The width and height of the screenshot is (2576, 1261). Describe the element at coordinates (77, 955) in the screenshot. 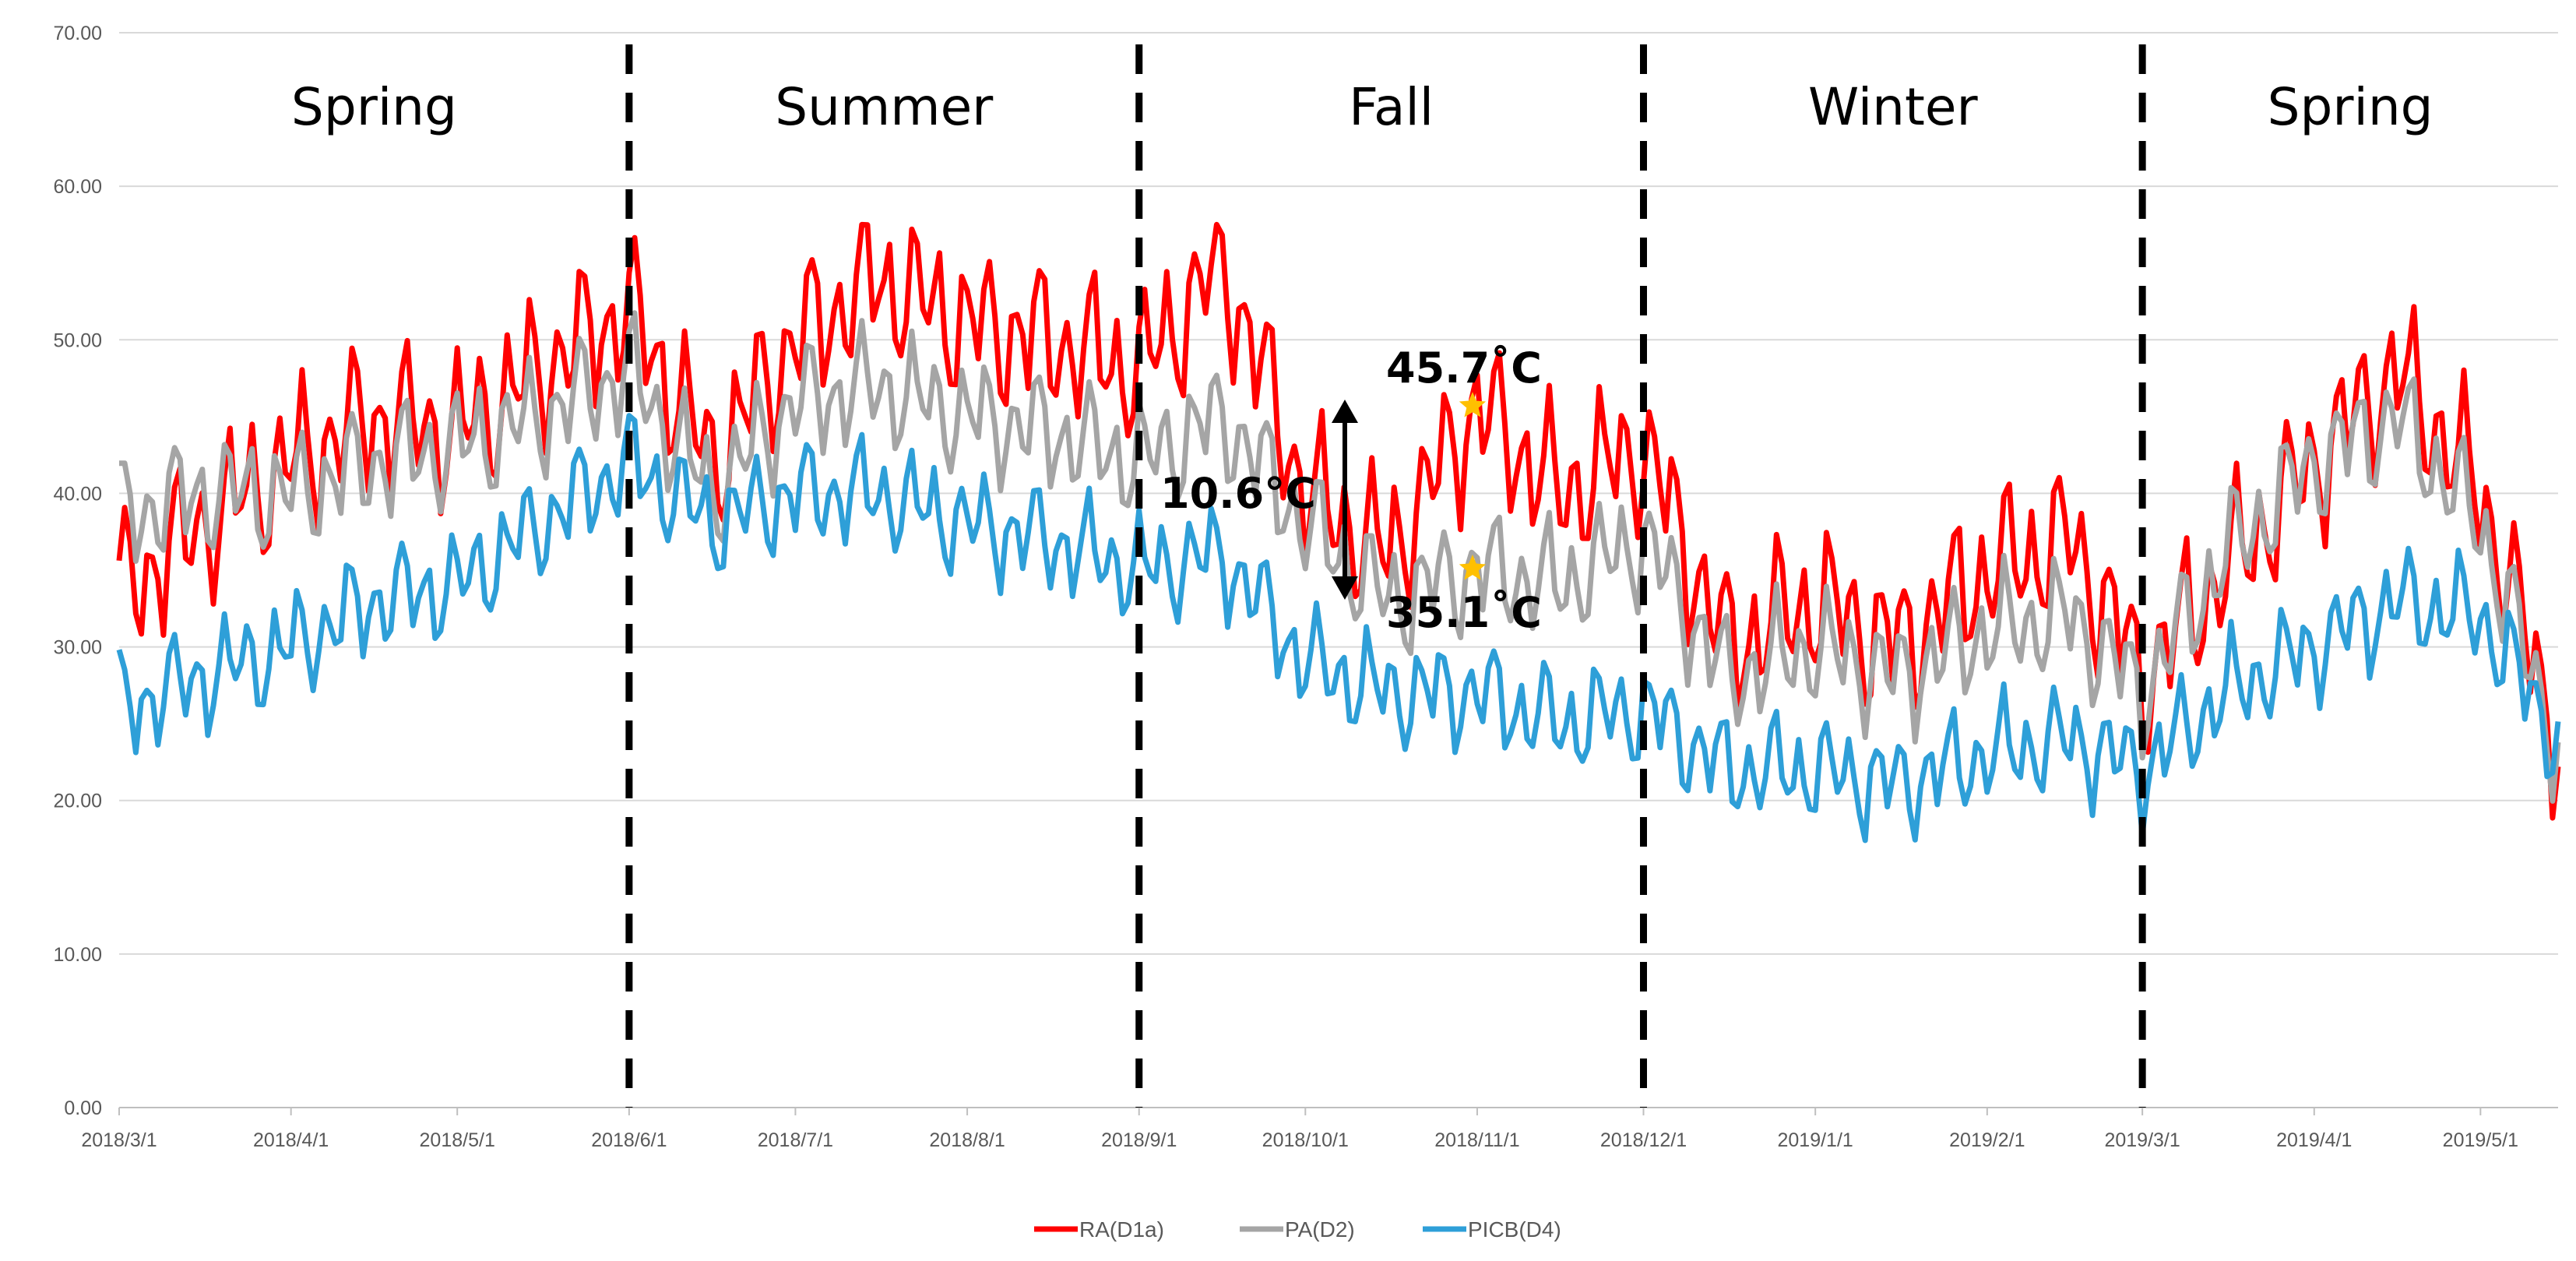

I see `y-tick-label: 10.00` at that location.